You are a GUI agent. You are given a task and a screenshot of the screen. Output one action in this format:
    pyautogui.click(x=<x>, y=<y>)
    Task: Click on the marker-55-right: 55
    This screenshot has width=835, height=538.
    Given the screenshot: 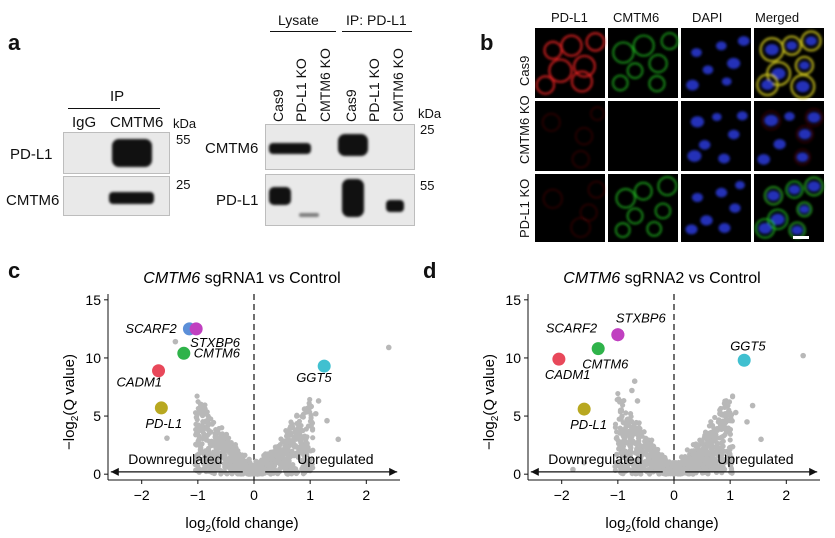 What is the action you would take?
    pyautogui.click(x=427, y=185)
    